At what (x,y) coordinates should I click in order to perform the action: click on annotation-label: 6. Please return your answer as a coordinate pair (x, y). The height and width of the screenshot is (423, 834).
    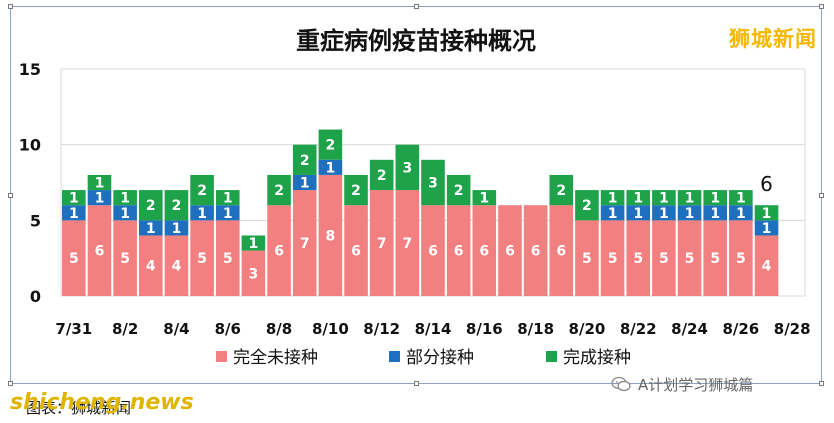
    Looking at the image, I should click on (766, 184).